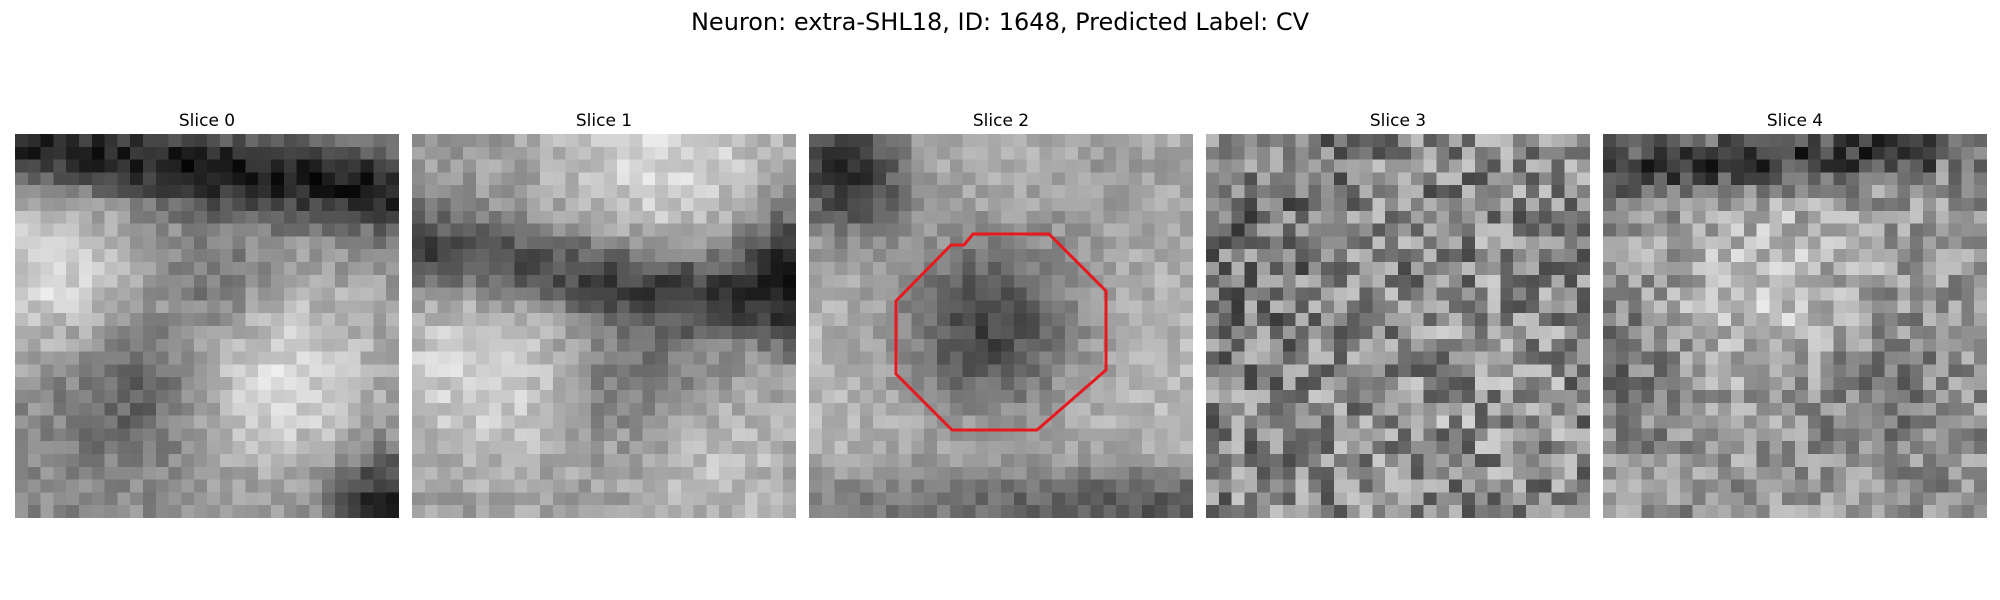 This screenshot has height=600, width=2000. I want to click on slice-panel-0: Slice 0, so click(207, 313).